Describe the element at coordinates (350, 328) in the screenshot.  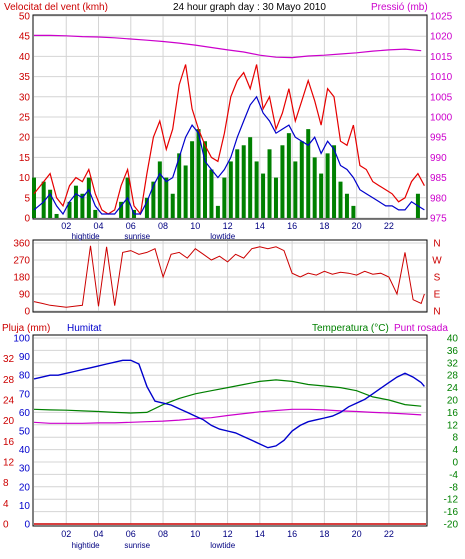
I see `temperature-title: Temperatura (°C)` at that location.